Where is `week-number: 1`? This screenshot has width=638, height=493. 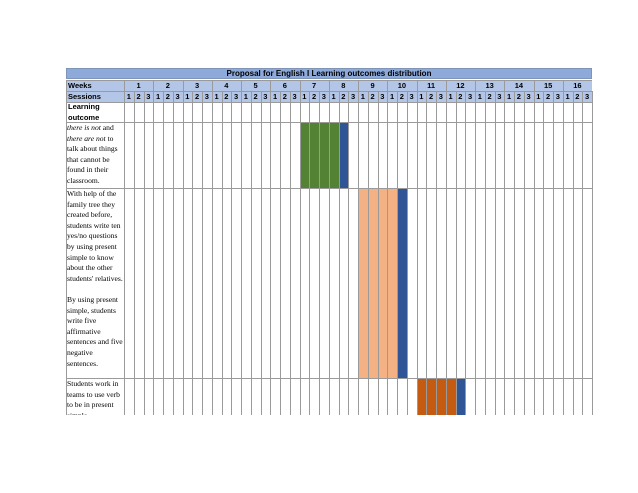 week-number: 1 is located at coordinates (138, 85).